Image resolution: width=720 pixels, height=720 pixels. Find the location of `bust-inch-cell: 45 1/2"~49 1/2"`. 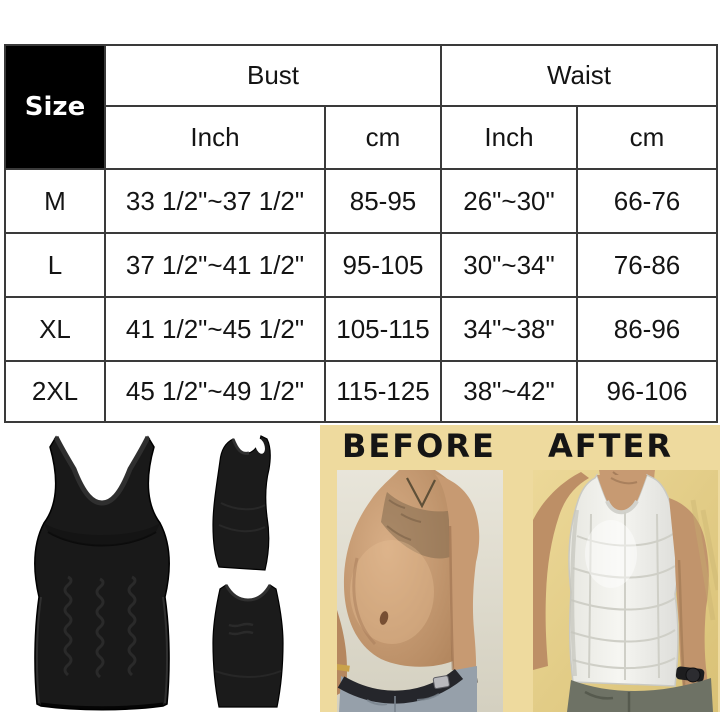

bust-inch-cell: 45 1/2"~49 1/2" is located at coordinates (215, 391).